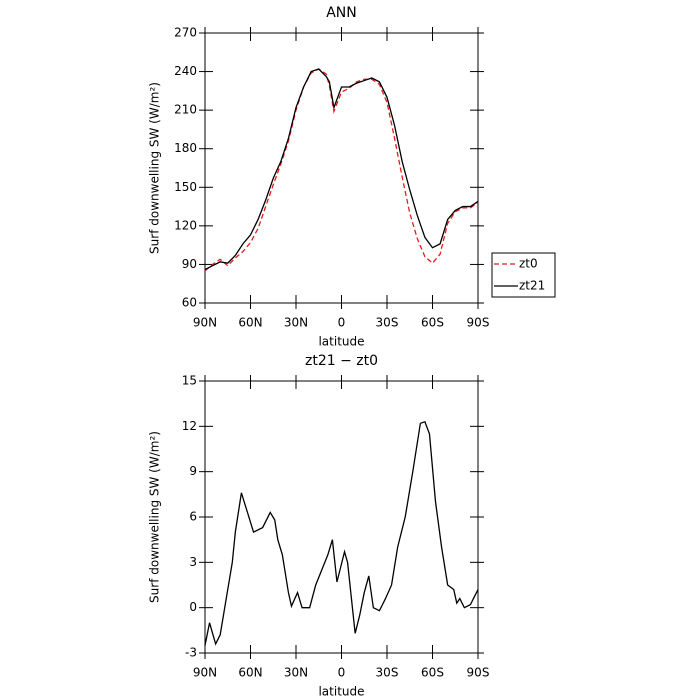  Describe the element at coordinates (532, 286) in the screenshot. I see `legend-label: zt21` at that location.